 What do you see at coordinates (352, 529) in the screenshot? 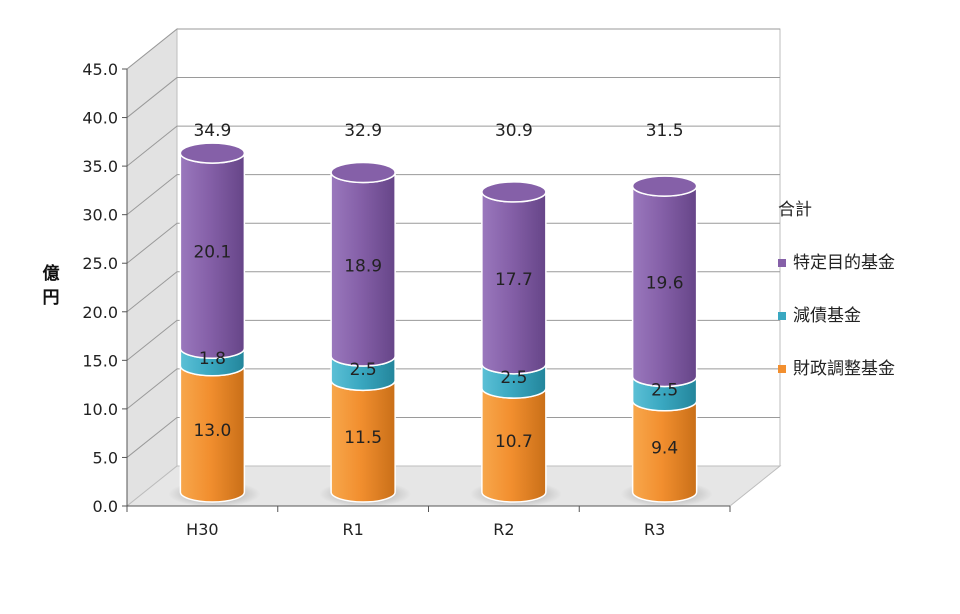
I see `x-tick-label: R1` at bounding box center [352, 529].